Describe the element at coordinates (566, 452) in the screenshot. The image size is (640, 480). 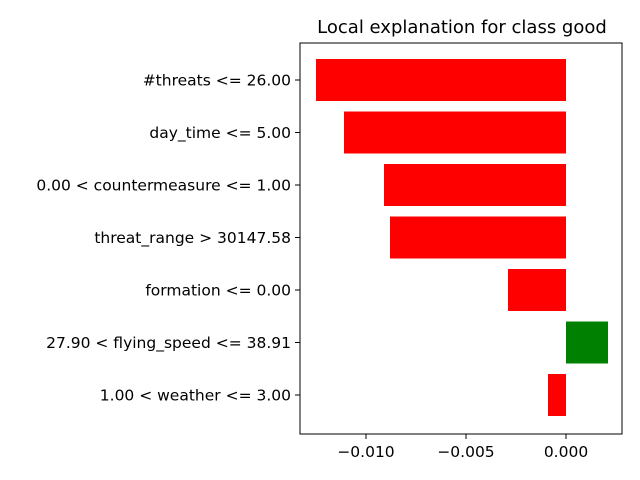
I see `x-tick-label-2: 0.000` at that location.